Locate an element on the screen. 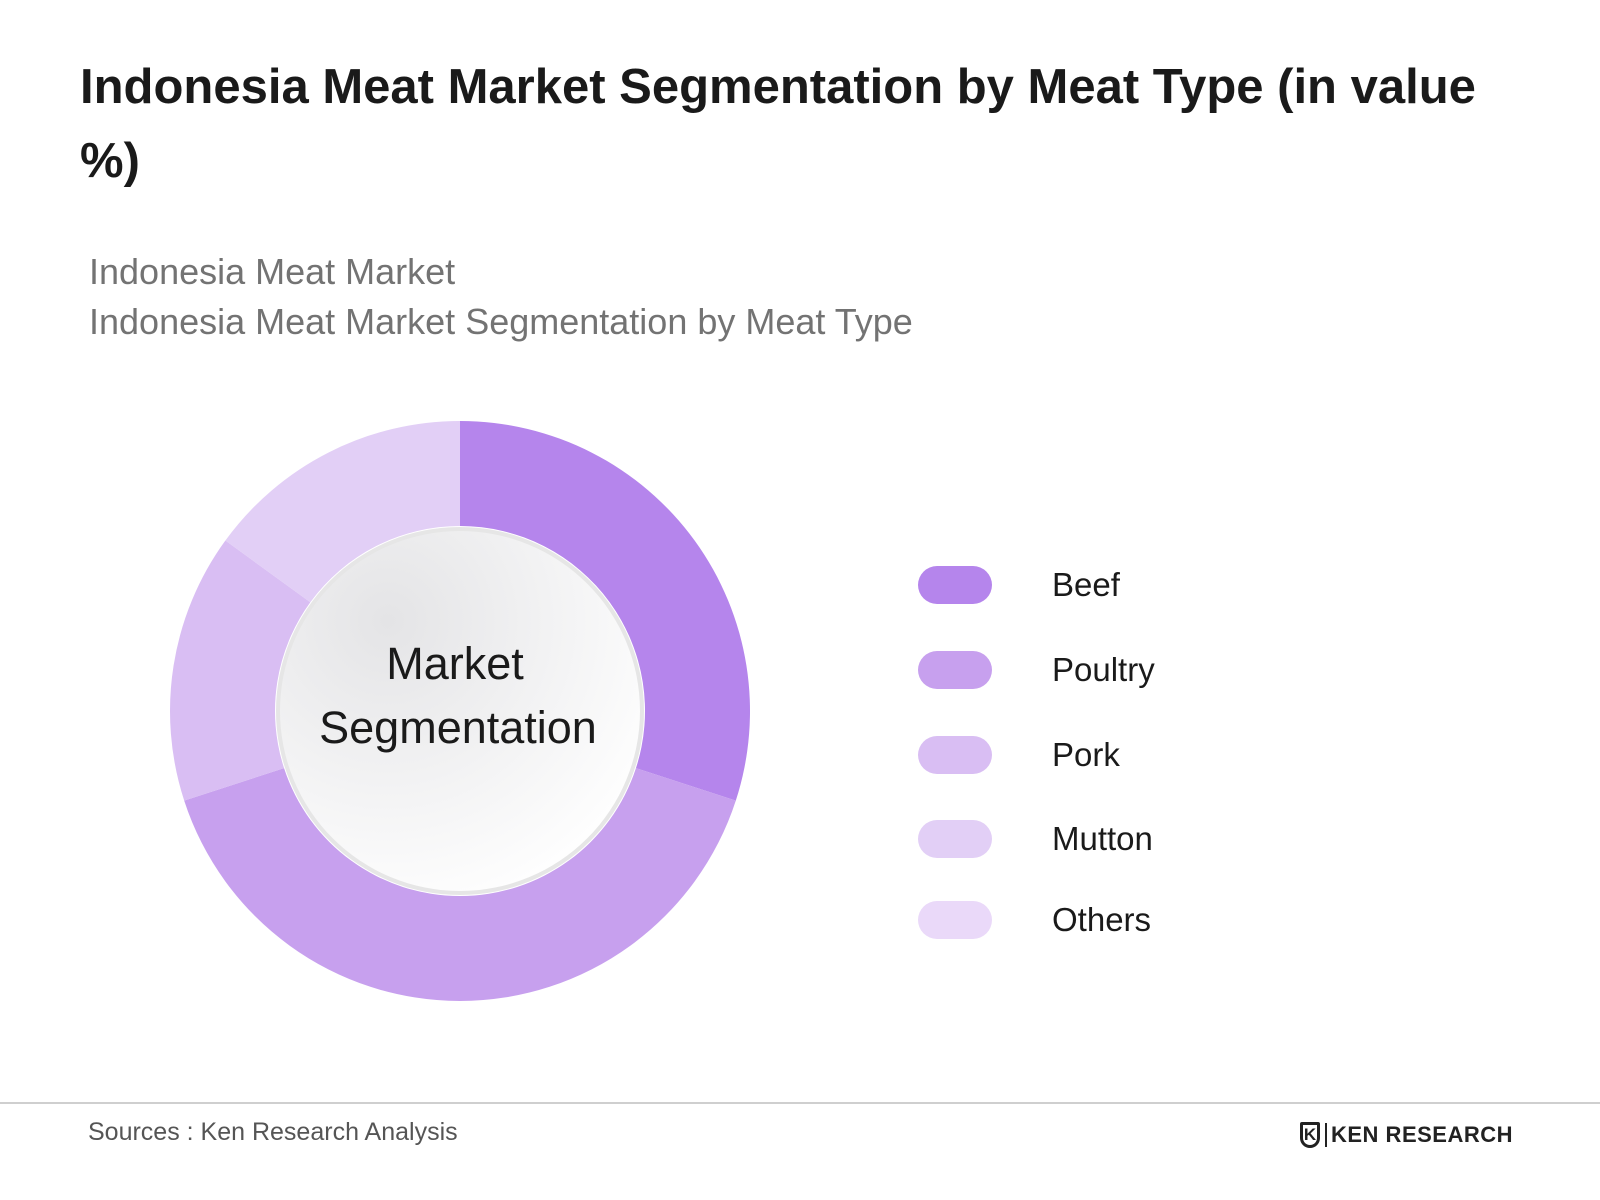 The height and width of the screenshot is (1200, 1600). center-disc is located at coordinates (460, 711).